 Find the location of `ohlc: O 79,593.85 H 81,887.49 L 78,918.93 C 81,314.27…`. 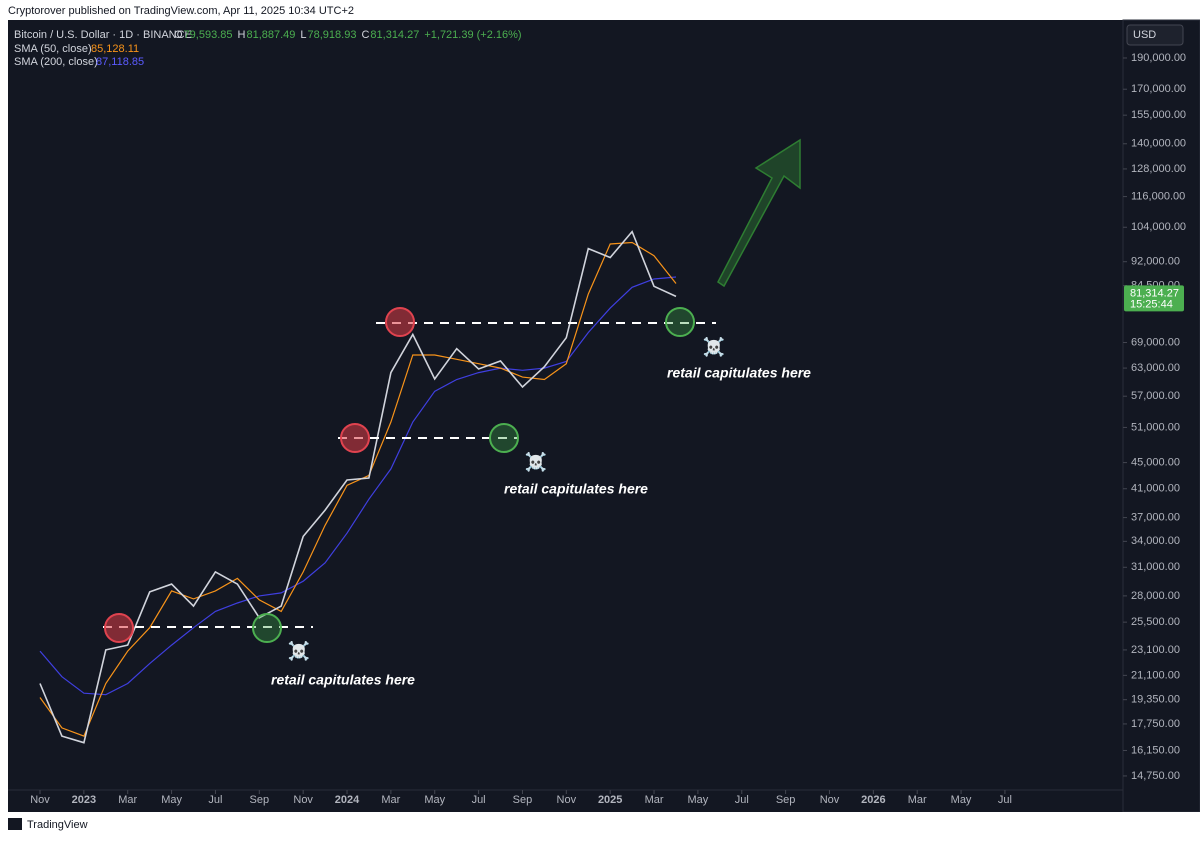

ohlc: O 79,593.85 H 81,887.49 L 78,918.93 C 81,314.27… is located at coordinates (348, 35).